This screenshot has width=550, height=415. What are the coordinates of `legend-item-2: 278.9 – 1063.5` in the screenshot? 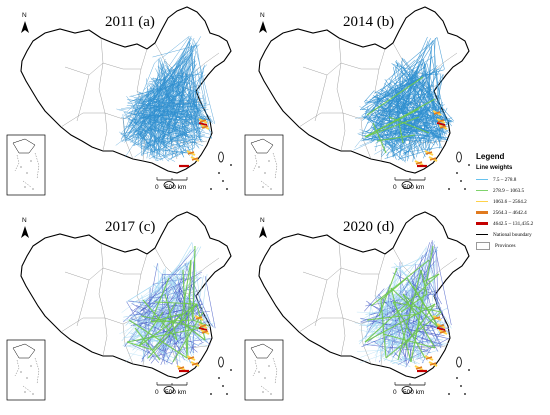 It's located at (513, 190).